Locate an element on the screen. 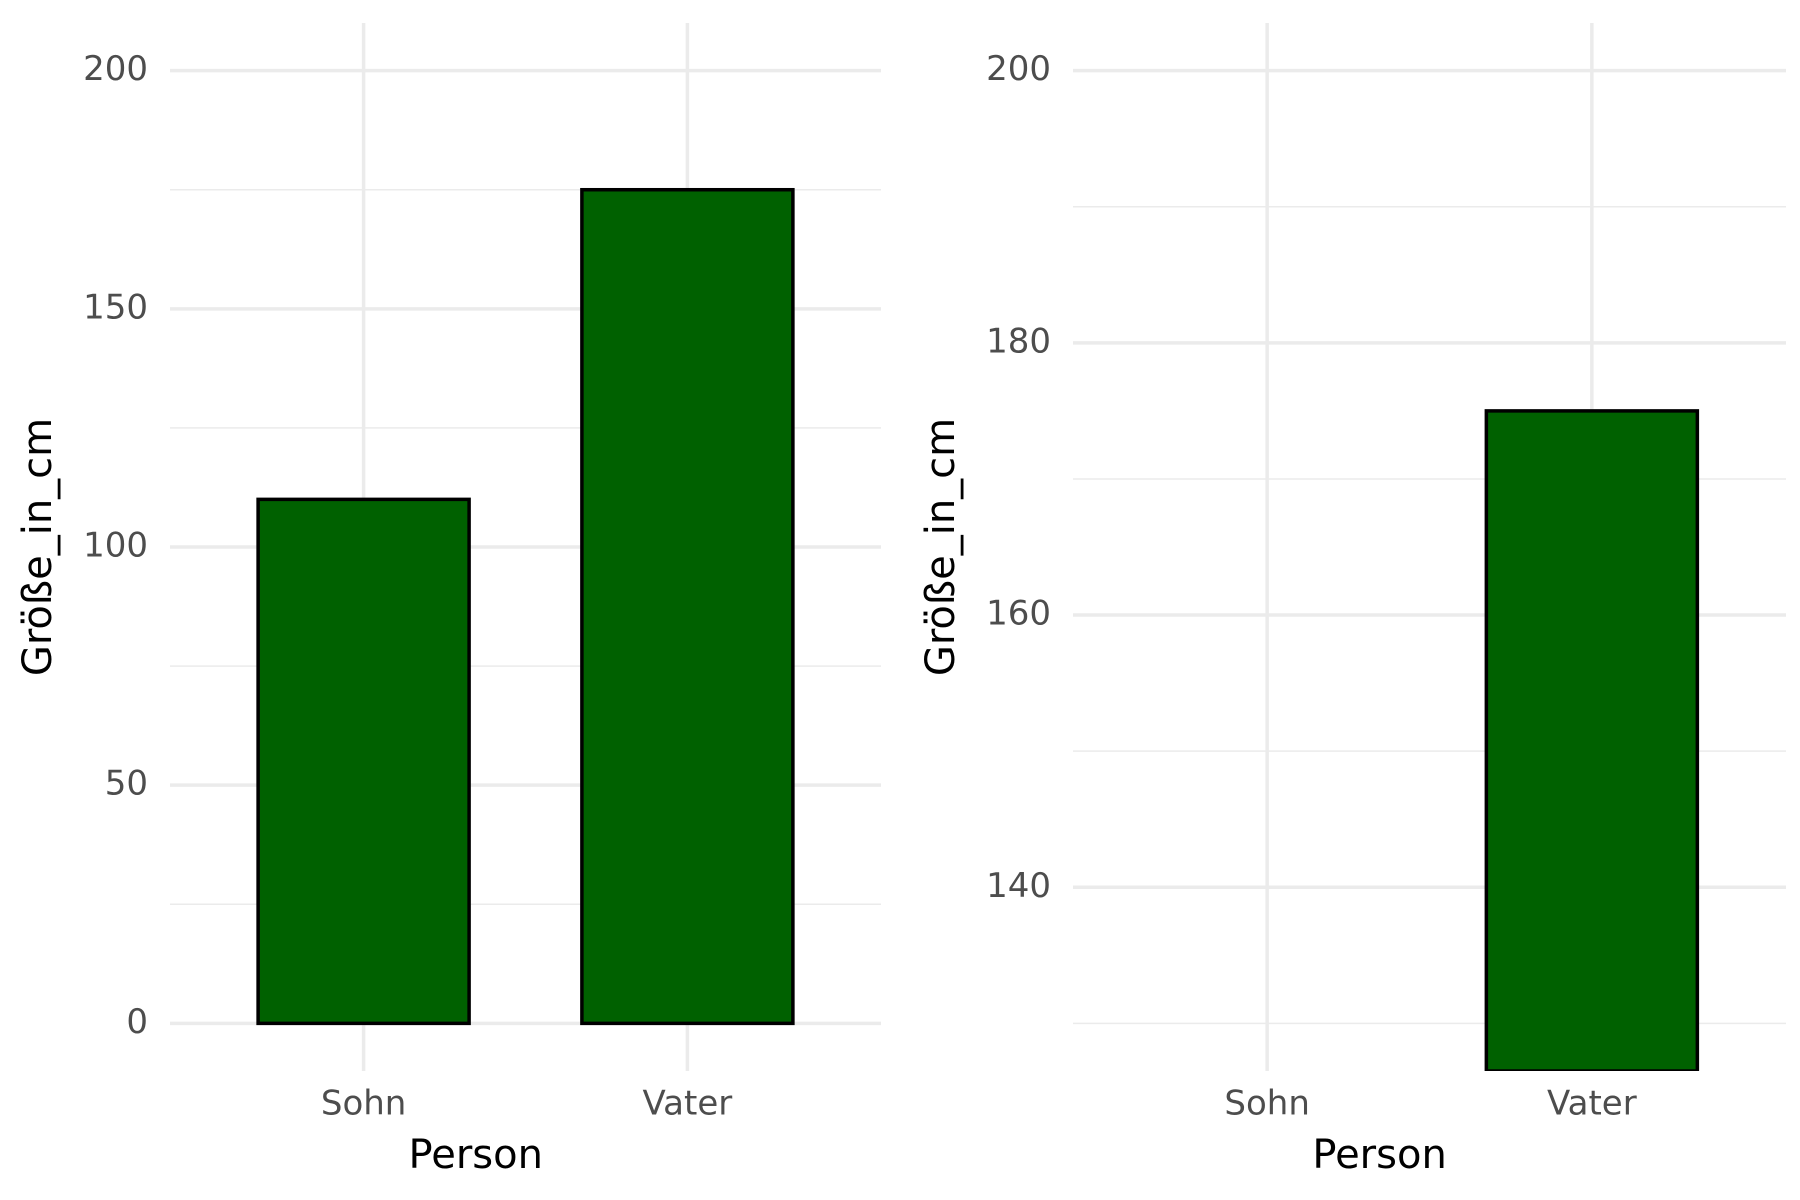 This screenshot has width=1800, height=1200. y-tick-label: 150 is located at coordinates (115, 307).